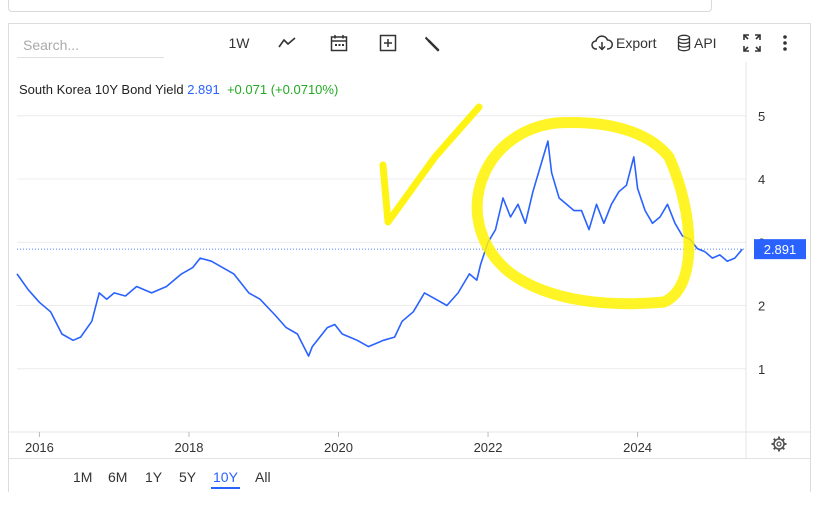 This screenshot has height=510, width=828. What do you see at coordinates (83, 477) in the screenshot?
I see `range-button-1m: 1M` at bounding box center [83, 477].